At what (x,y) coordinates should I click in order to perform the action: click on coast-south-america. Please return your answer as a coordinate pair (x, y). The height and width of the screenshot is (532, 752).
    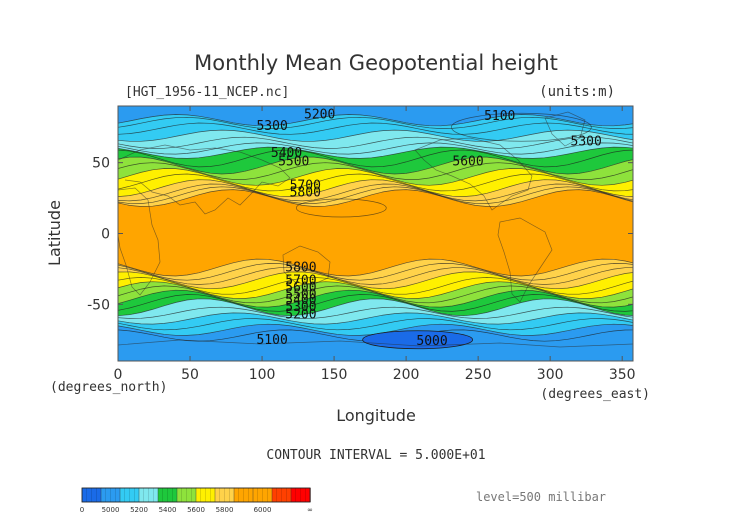
    Looking at the image, I should click on (525, 260).